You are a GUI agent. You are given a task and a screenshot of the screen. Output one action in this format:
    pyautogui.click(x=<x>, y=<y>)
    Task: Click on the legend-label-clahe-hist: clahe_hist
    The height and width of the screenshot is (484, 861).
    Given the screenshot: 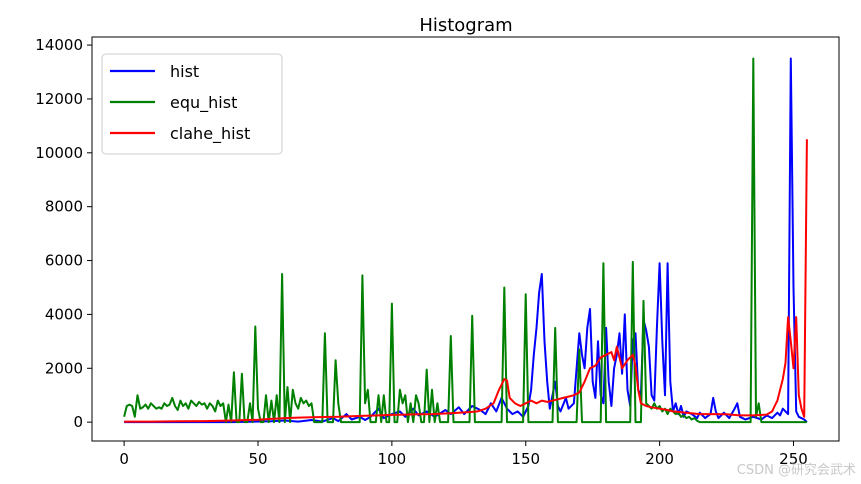 What is the action you would take?
    pyautogui.click(x=210, y=134)
    